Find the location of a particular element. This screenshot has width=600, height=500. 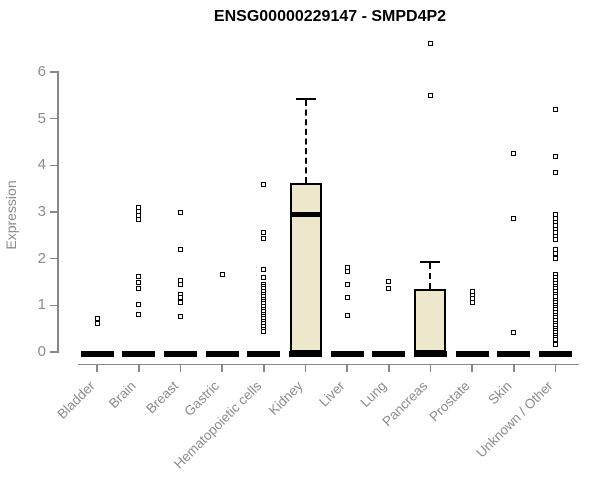

y-tick-label: 4 is located at coordinates (41, 165).